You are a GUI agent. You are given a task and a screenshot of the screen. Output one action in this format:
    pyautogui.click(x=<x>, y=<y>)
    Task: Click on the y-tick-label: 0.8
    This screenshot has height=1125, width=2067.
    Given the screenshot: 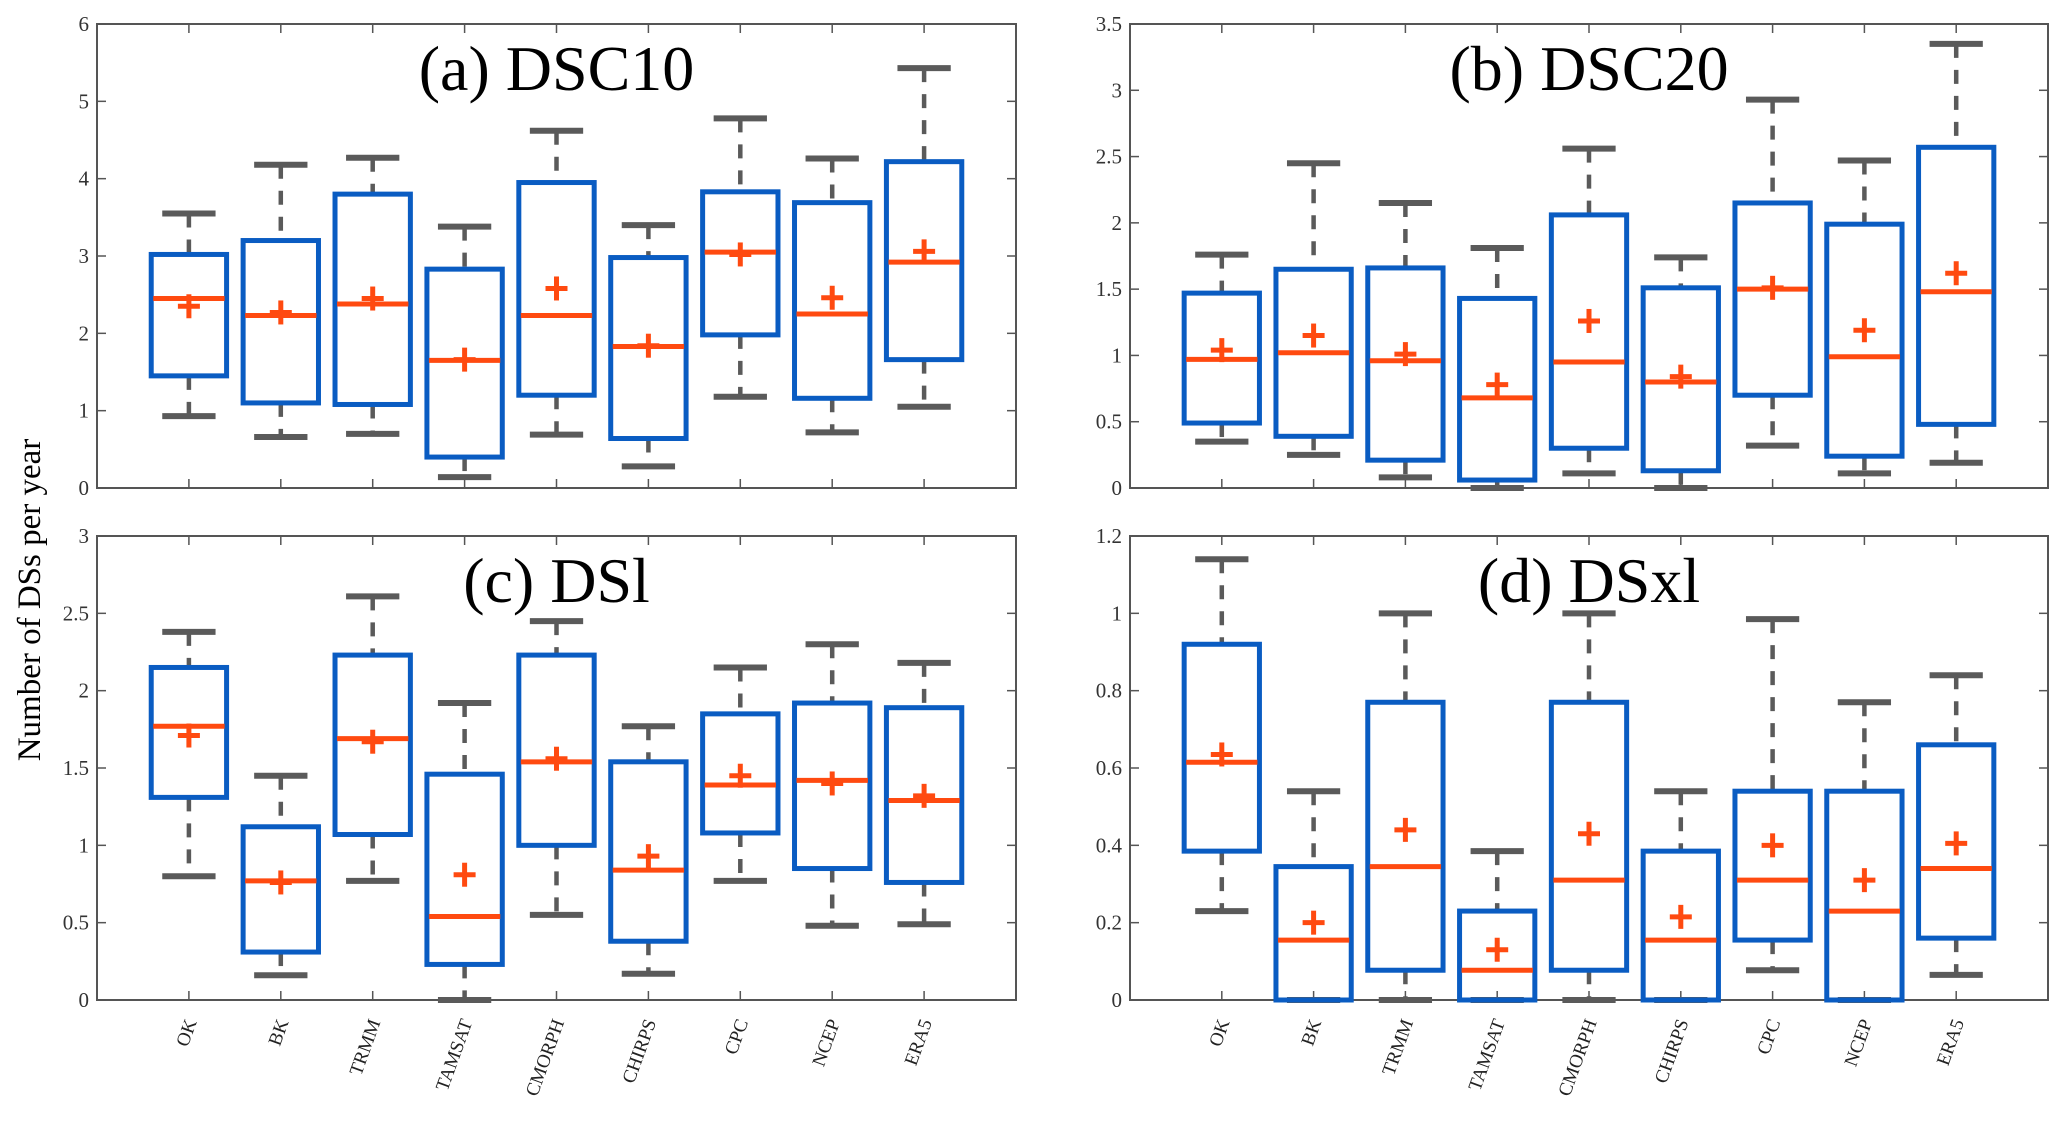 What is the action you would take?
    pyautogui.click(x=1109, y=691)
    